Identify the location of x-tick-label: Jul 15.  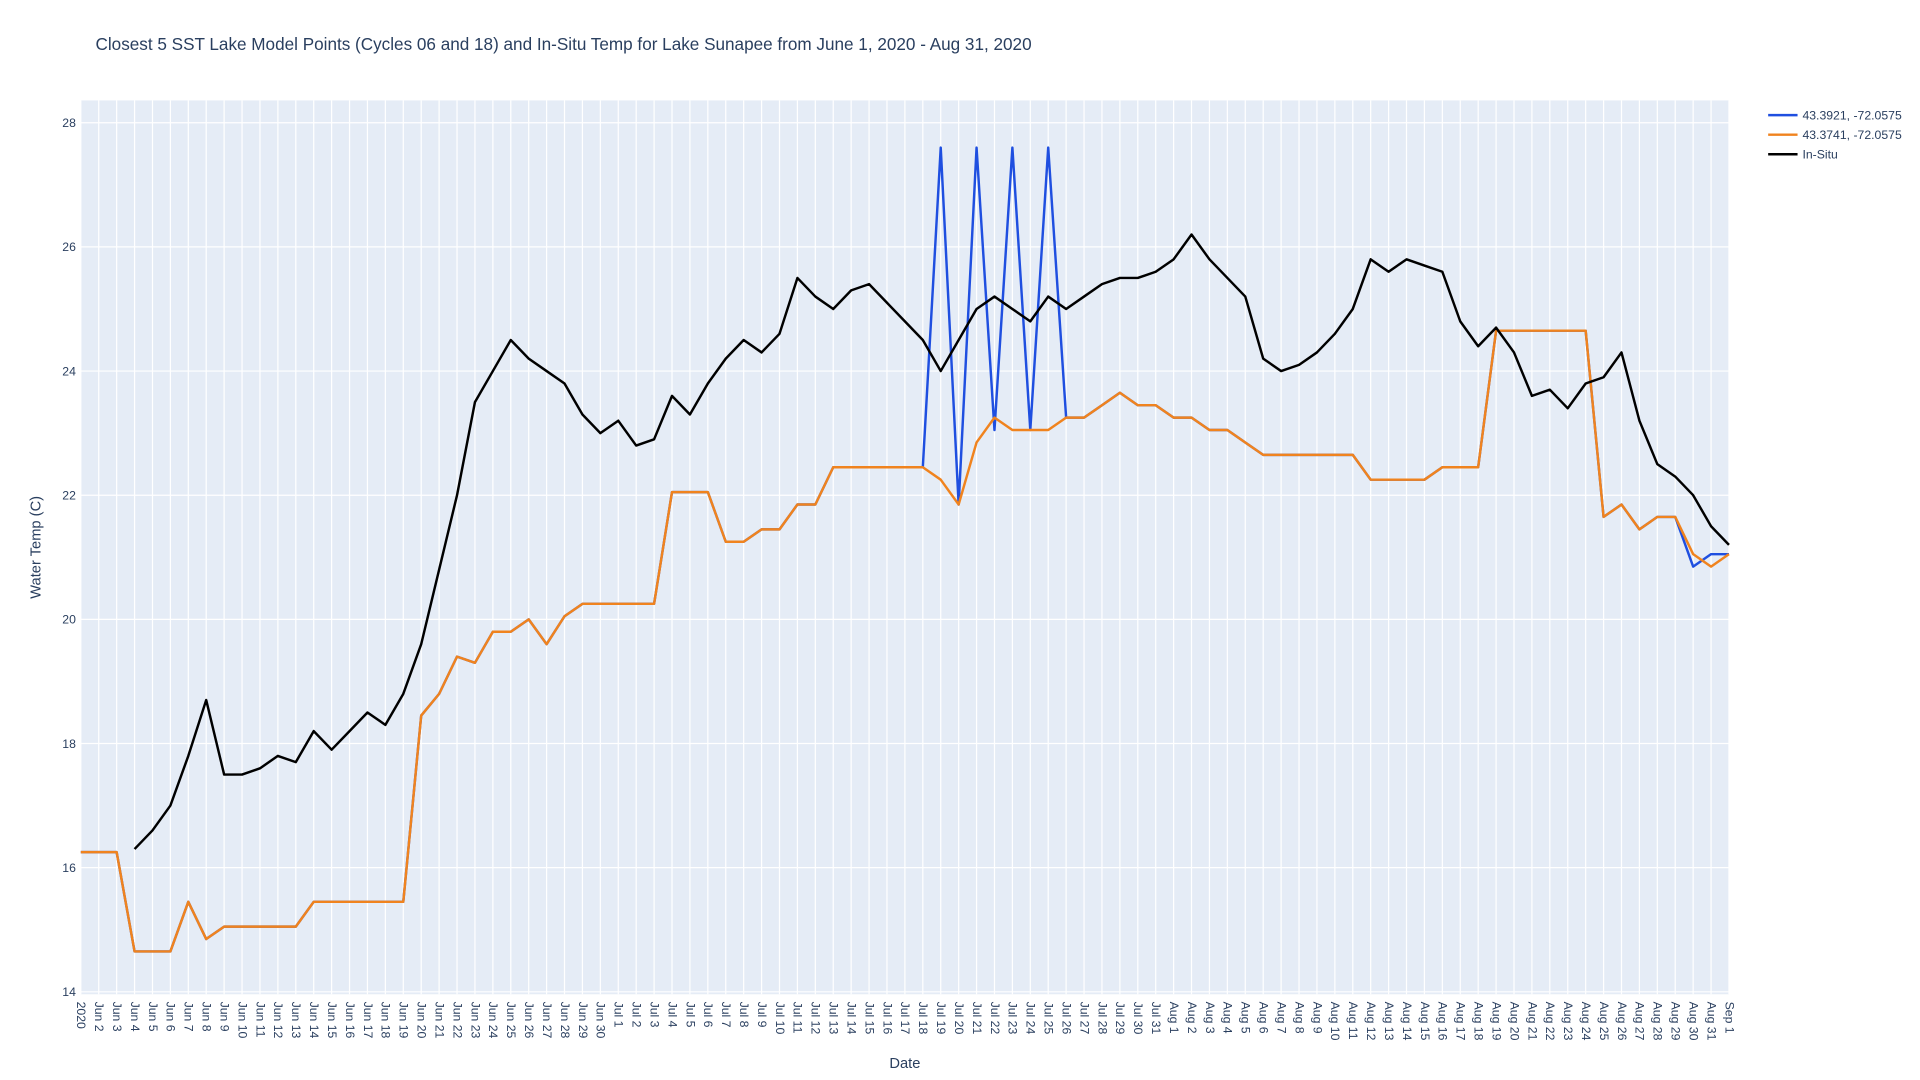
(869, 1018).